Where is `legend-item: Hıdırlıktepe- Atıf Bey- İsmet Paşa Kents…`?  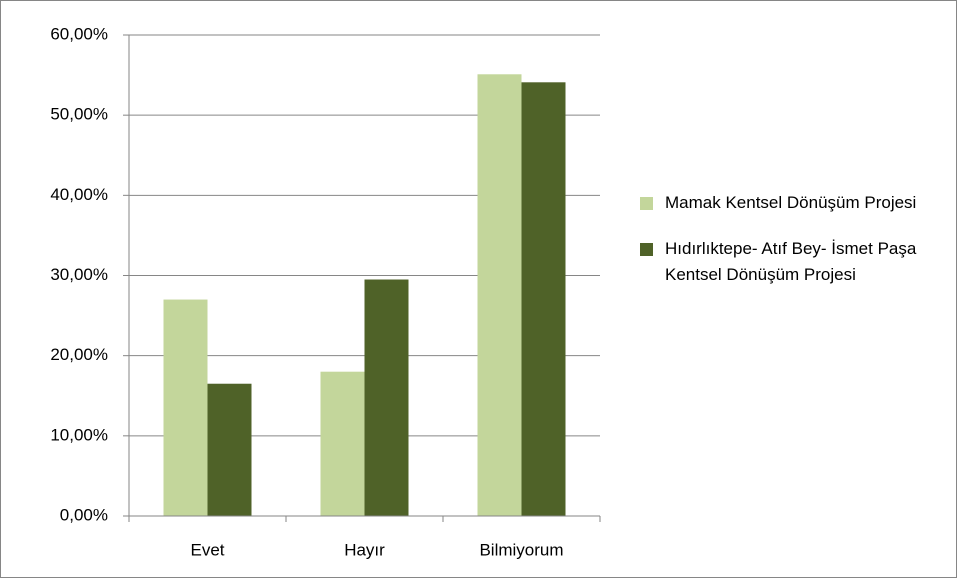
legend-item: Hıdırlıktepe- Atıf Bey- İsmet Paşa Kents… is located at coordinates (782, 262).